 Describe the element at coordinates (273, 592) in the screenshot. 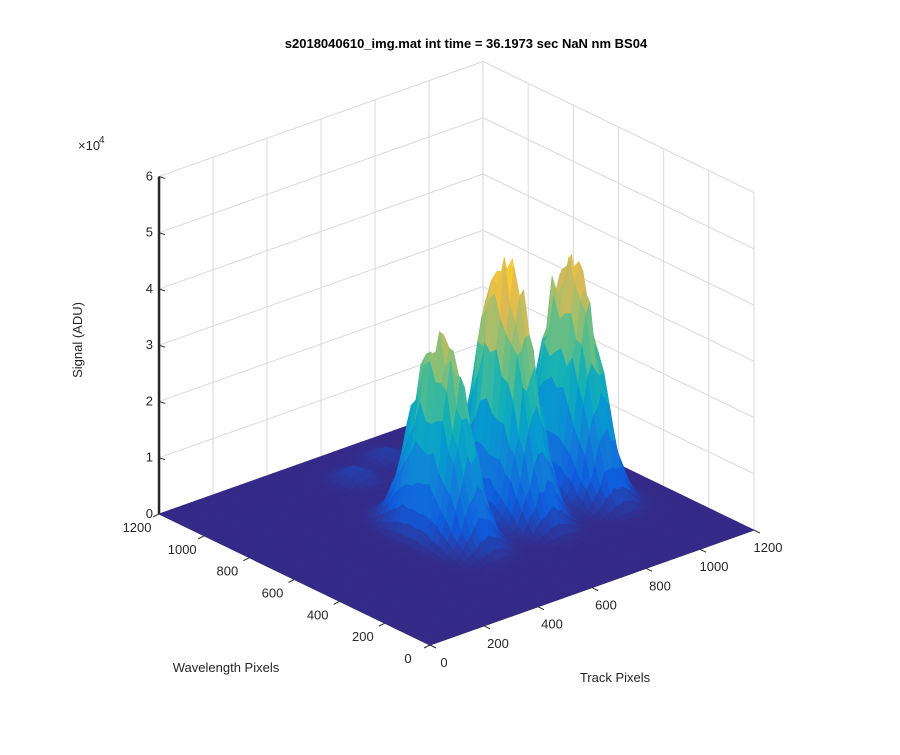

I see `y-tick-label: 600` at that location.